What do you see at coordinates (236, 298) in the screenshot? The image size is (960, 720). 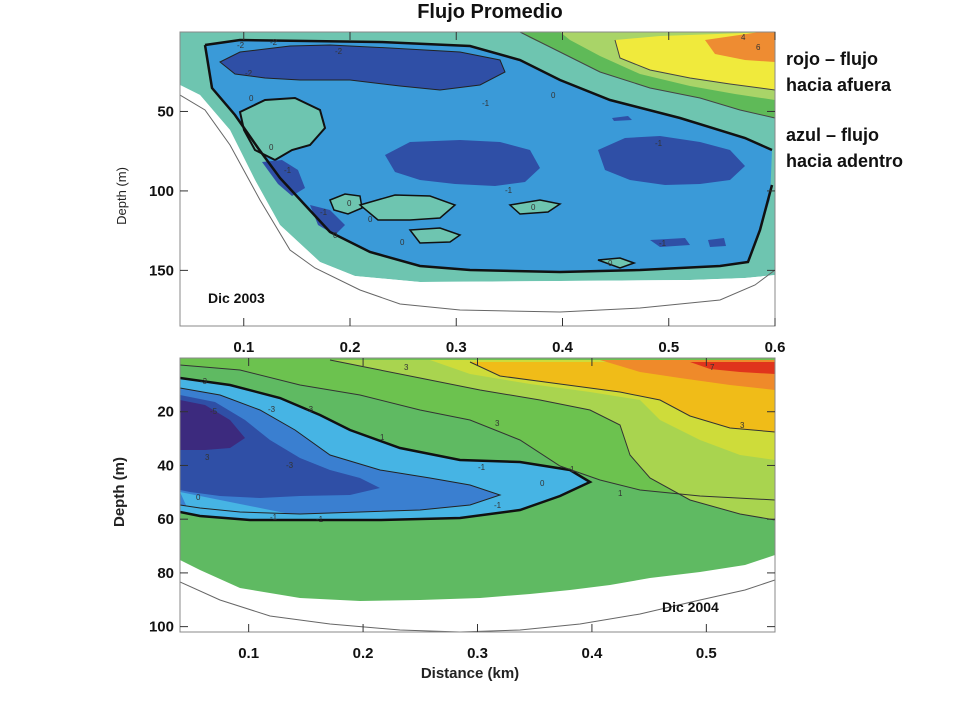 I see `panel-top-label: Dic 2003` at bounding box center [236, 298].